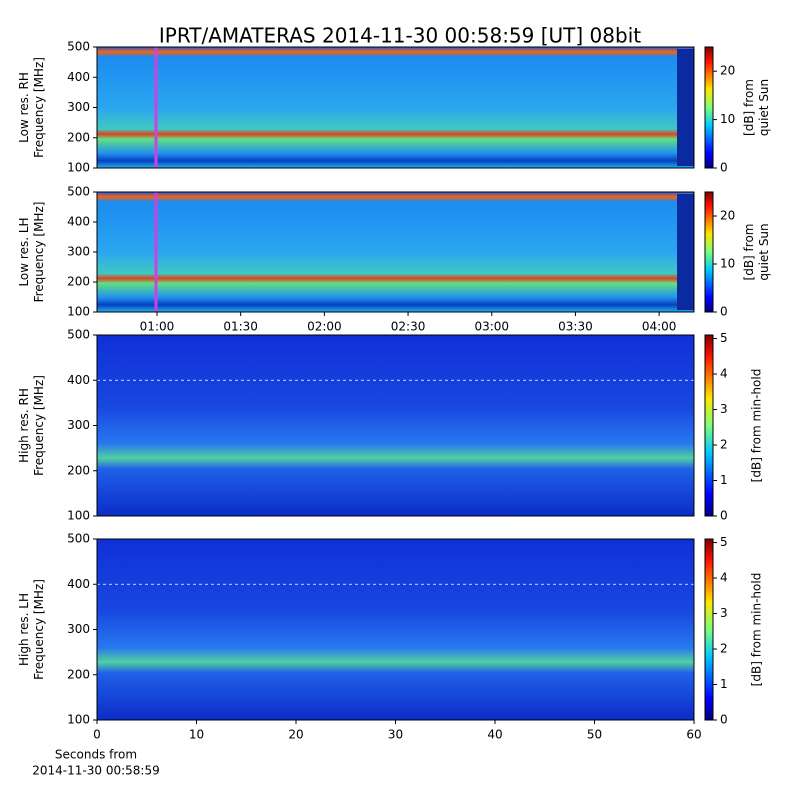  I want to click on x-tick-label: 0, so click(97, 735).